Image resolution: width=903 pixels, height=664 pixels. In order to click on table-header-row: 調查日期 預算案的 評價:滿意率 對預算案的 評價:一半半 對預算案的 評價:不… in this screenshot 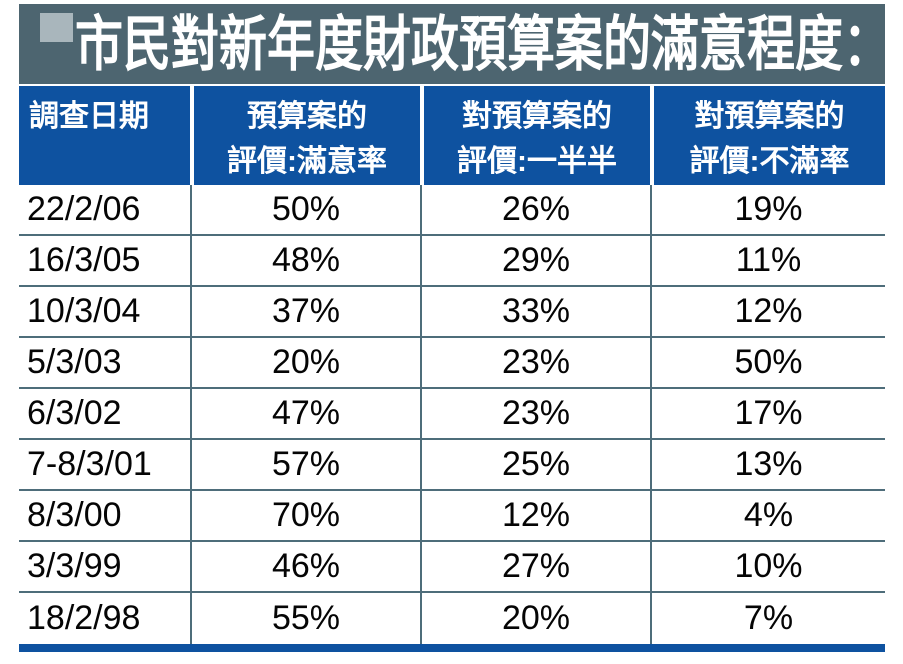, I will do `click(452, 135)`.